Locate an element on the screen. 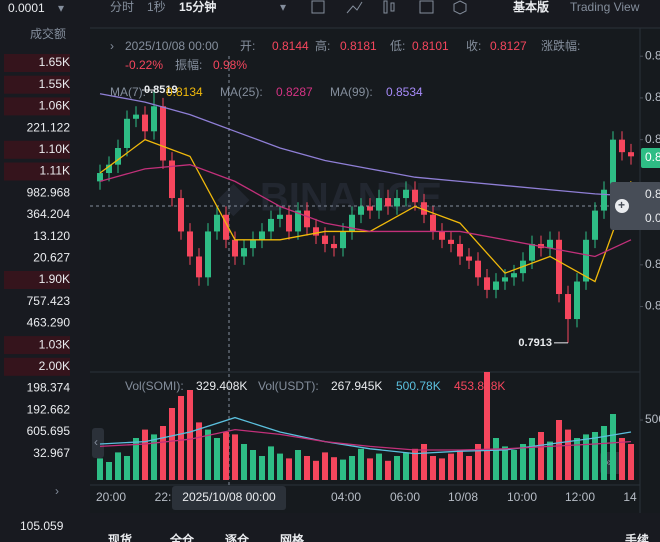 The height and width of the screenshot is (542, 660). ma-legend-value: 0.8287 is located at coordinates (294, 92).